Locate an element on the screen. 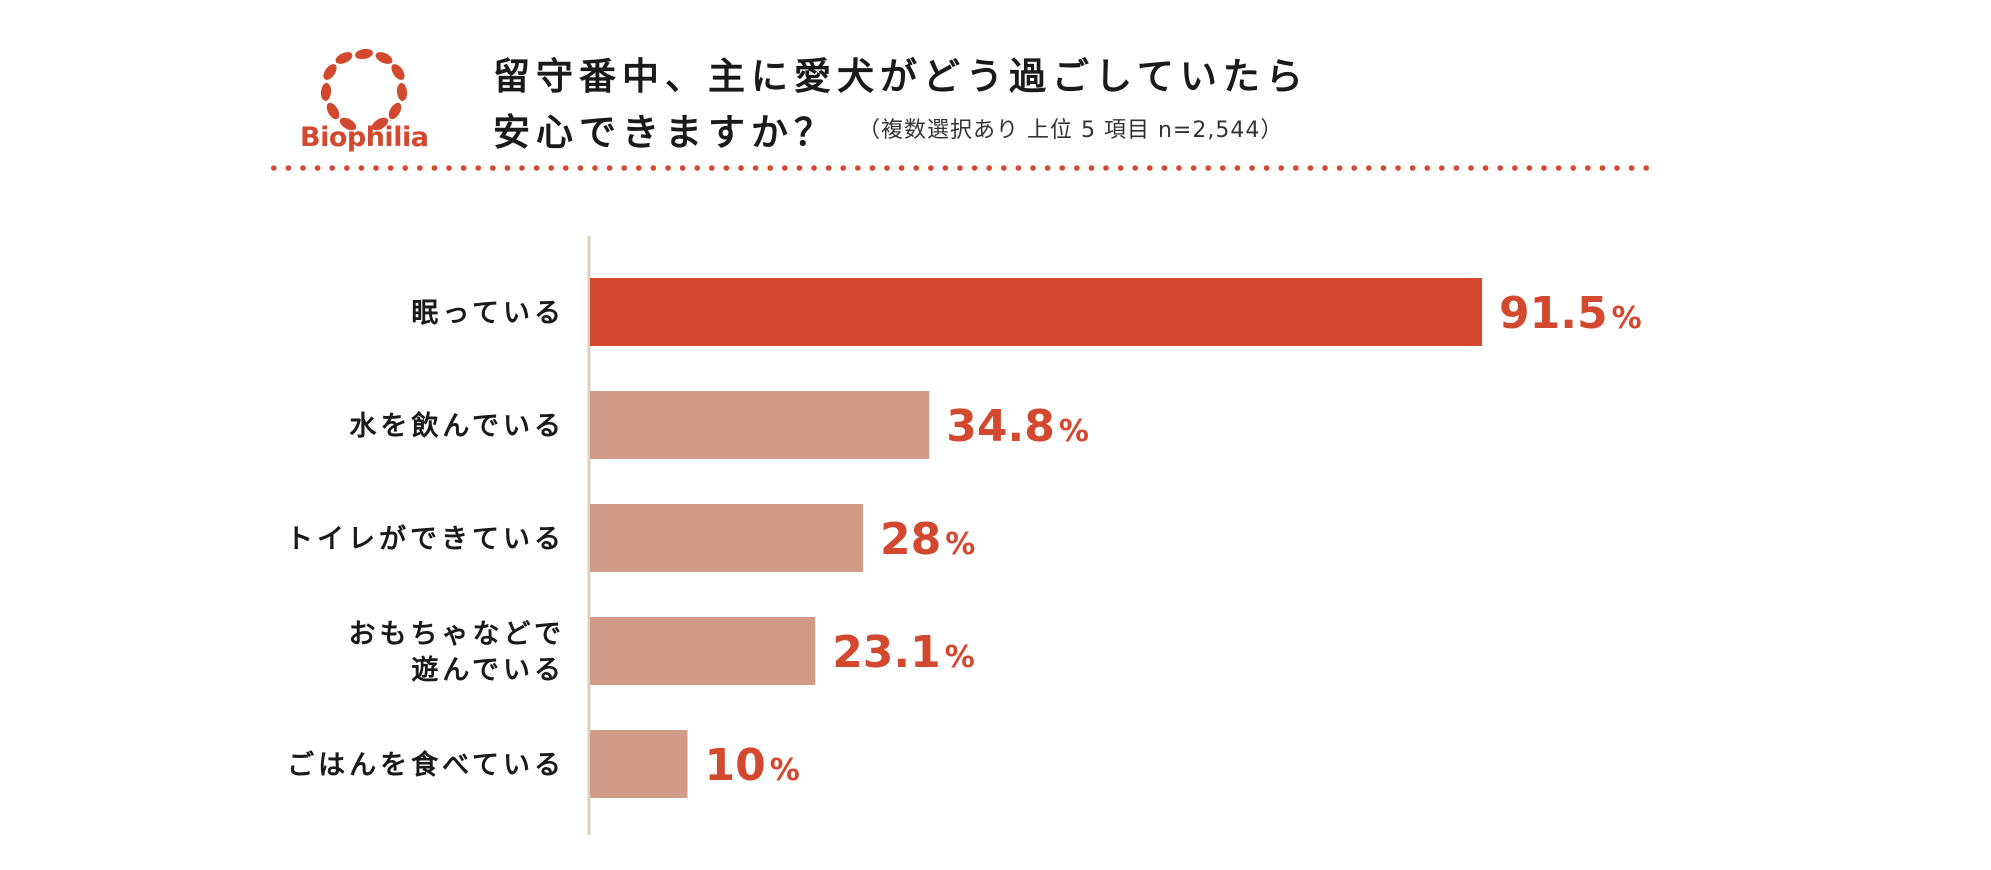 This screenshot has width=1991, height=870. value-number: 34.8 is located at coordinates (1000, 426).